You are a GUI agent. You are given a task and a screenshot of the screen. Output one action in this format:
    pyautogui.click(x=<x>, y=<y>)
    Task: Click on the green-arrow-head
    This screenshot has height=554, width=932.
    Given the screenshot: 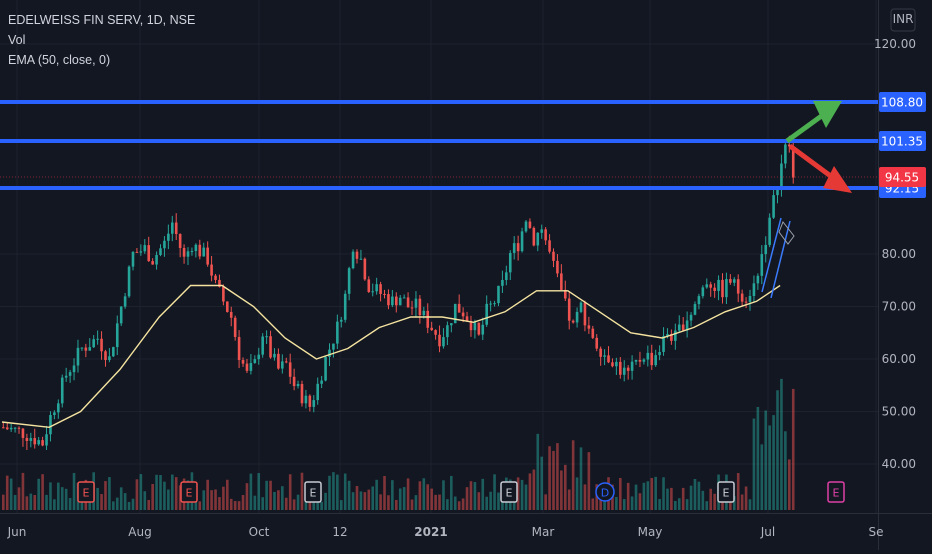 What is the action you would take?
    pyautogui.click(x=827, y=114)
    